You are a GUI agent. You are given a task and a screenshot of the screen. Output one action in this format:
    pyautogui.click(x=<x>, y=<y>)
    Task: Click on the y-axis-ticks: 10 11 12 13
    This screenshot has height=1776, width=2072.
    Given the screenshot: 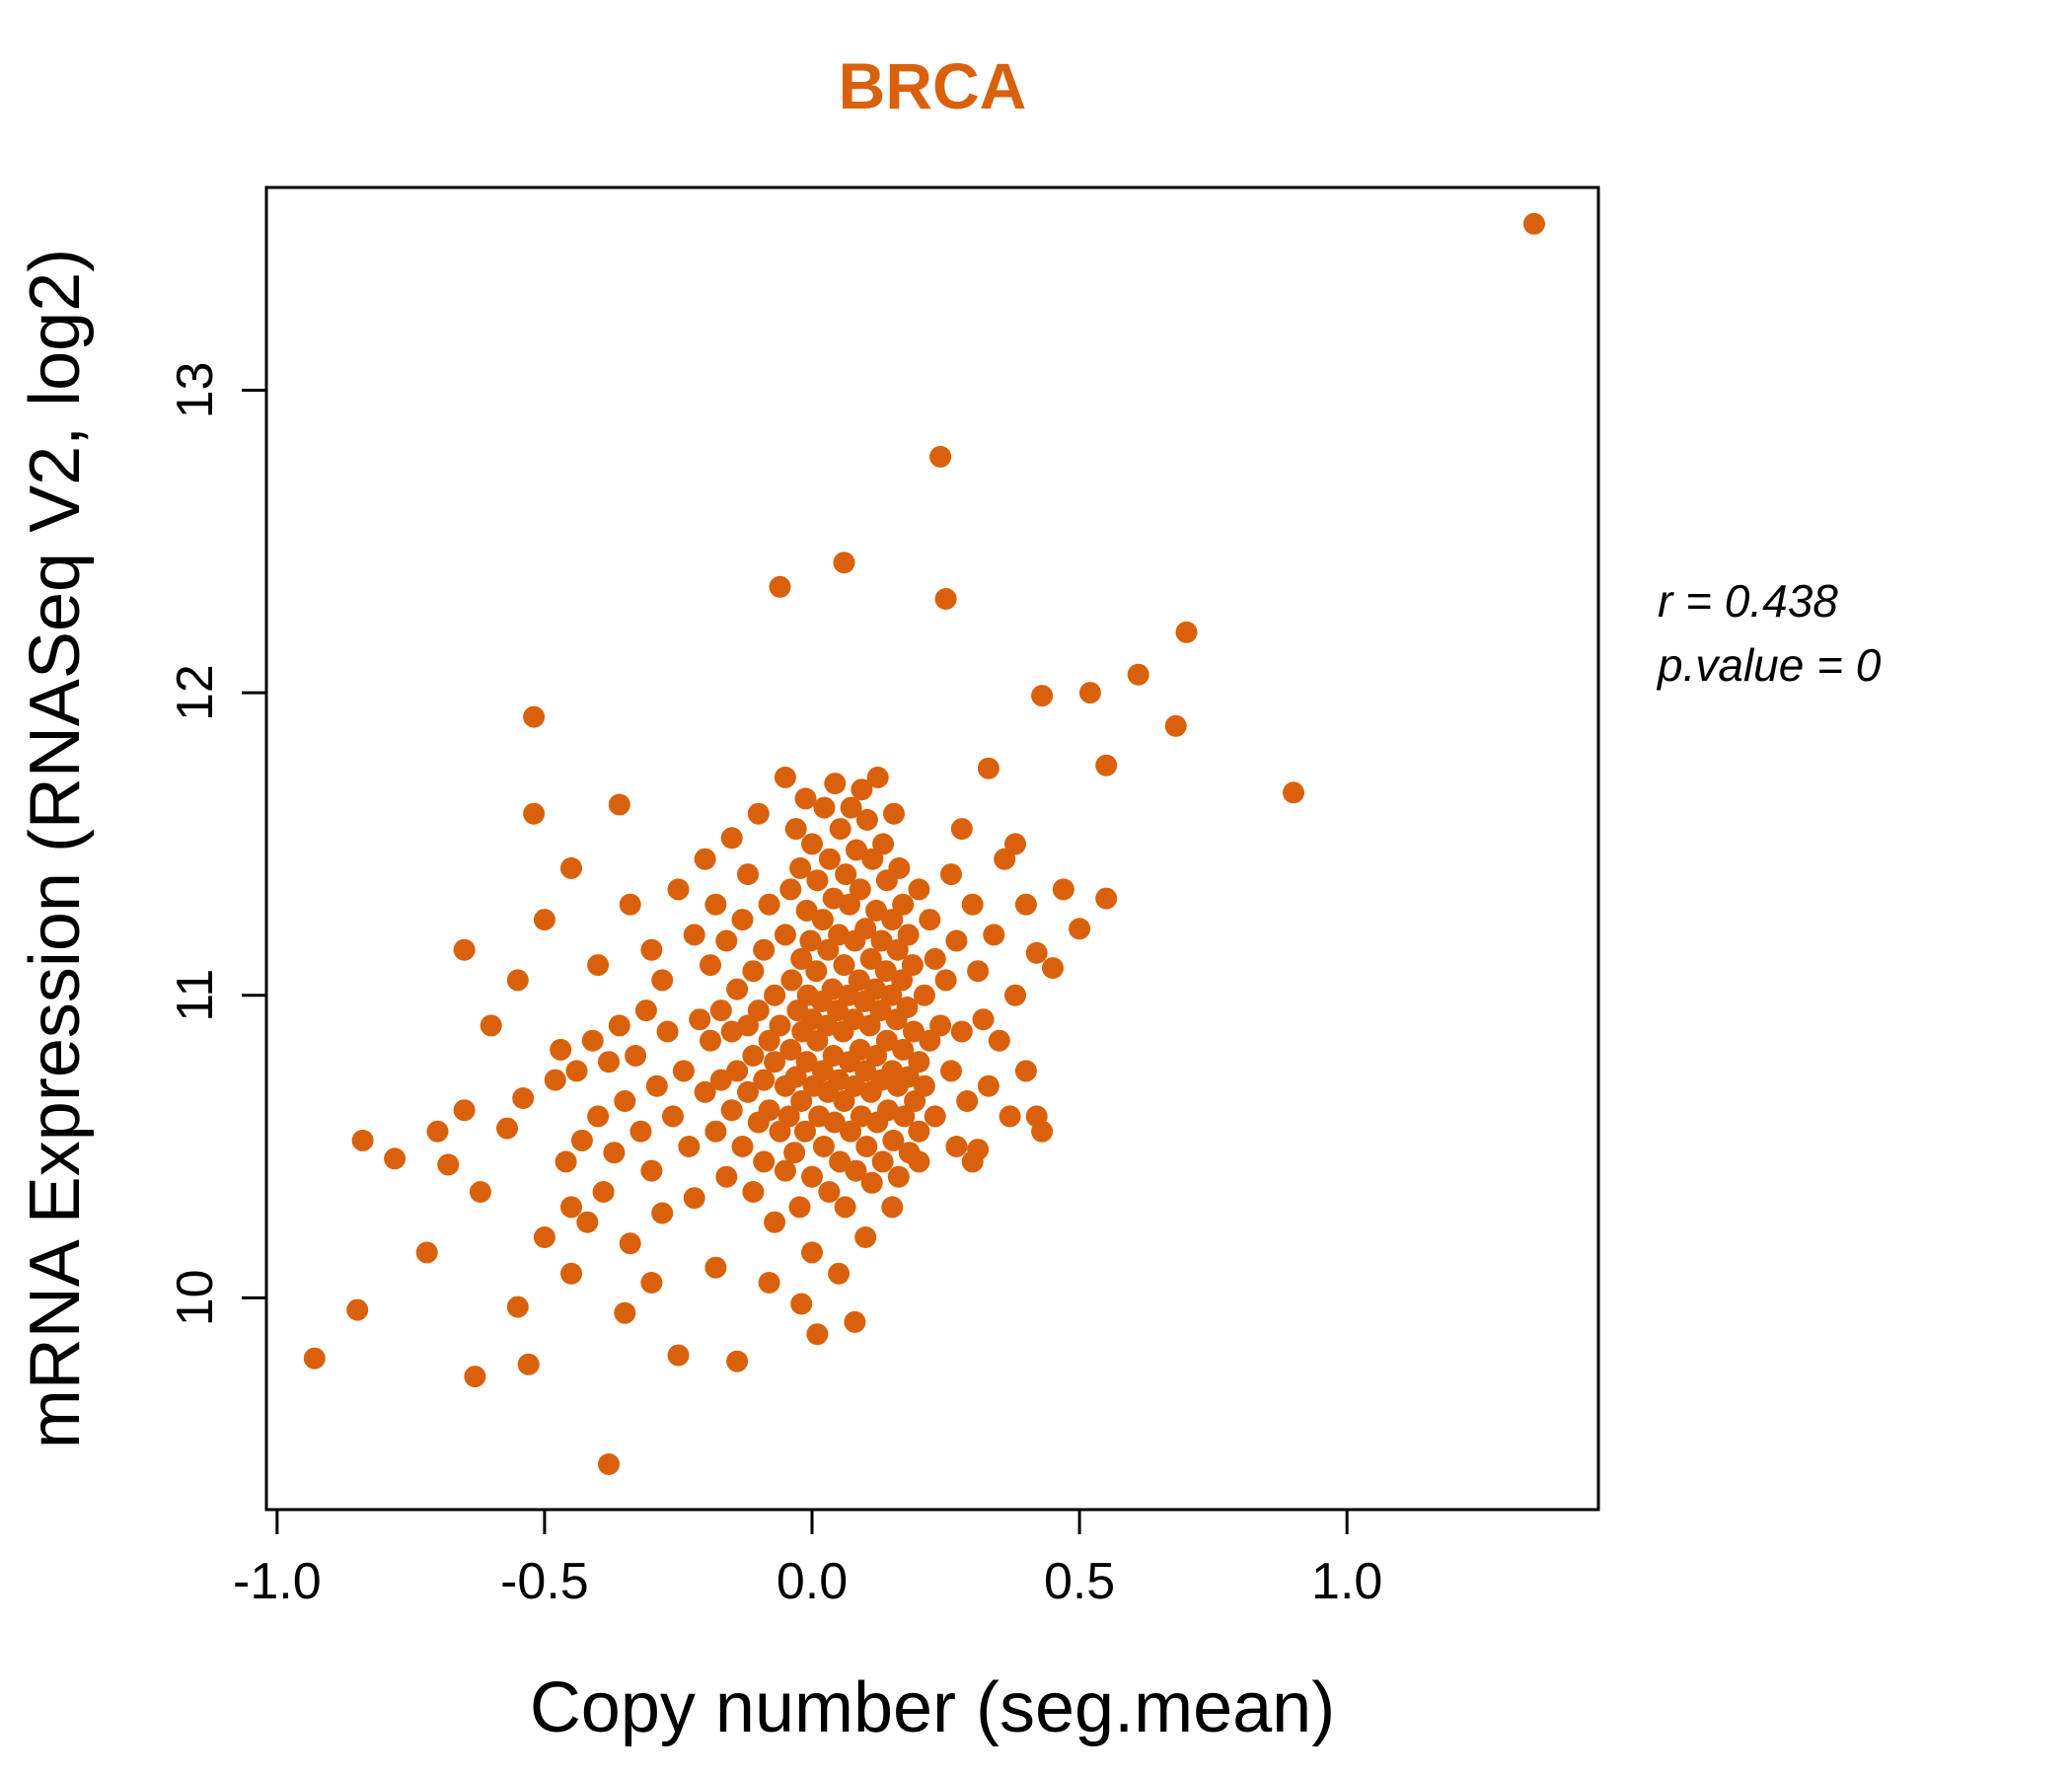 What is the action you would take?
    pyautogui.click(x=217, y=844)
    